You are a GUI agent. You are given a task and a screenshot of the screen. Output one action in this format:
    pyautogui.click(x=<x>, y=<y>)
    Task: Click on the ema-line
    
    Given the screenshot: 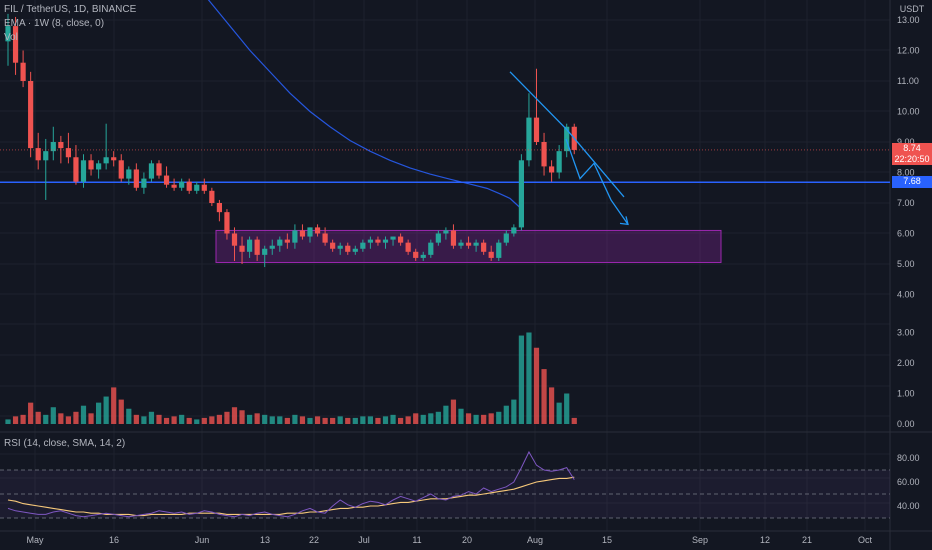 What is the action you would take?
    pyautogui.click(x=345, y=104)
    